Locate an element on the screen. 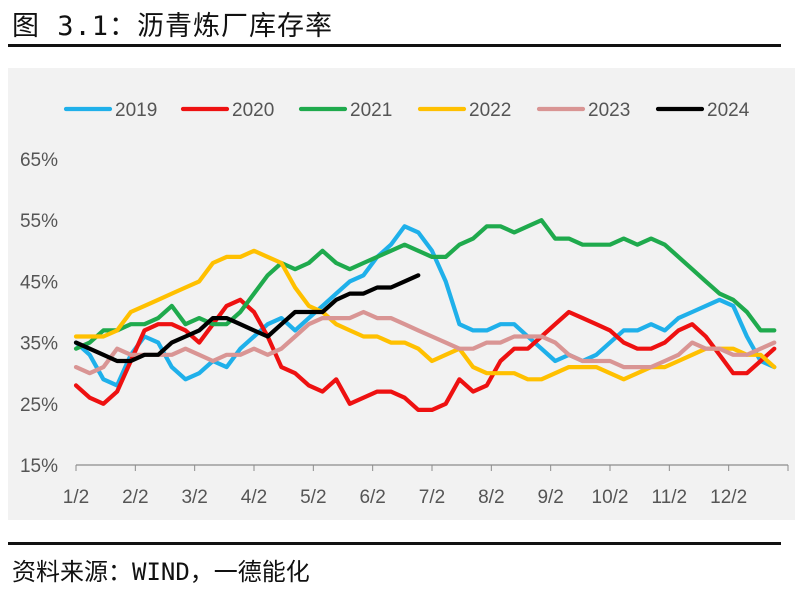 Image resolution: width=803 pixels, height=591 pixels. x-tick-label: 2/2 is located at coordinates (135, 497).